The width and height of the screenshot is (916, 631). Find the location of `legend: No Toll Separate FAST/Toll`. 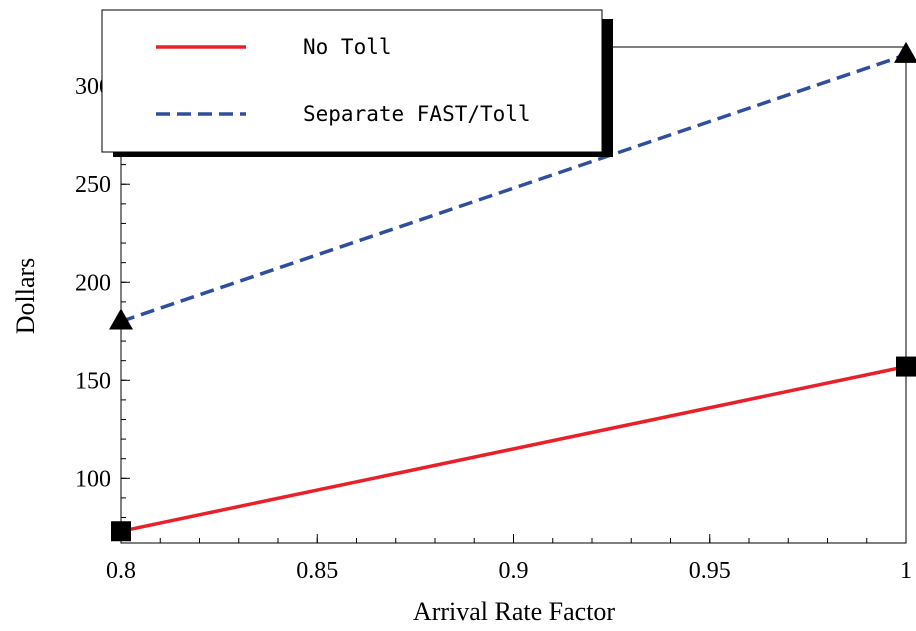

legend: No Toll Separate FAST/Toll is located at coordinates (357, 83).